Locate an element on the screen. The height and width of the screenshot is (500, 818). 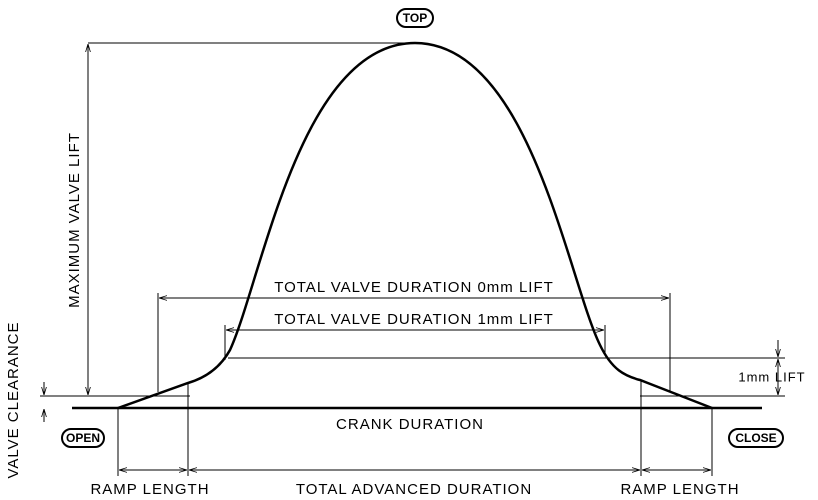
ramp-right-label: RAMP LENGTH is located at coordinates (679, 489).